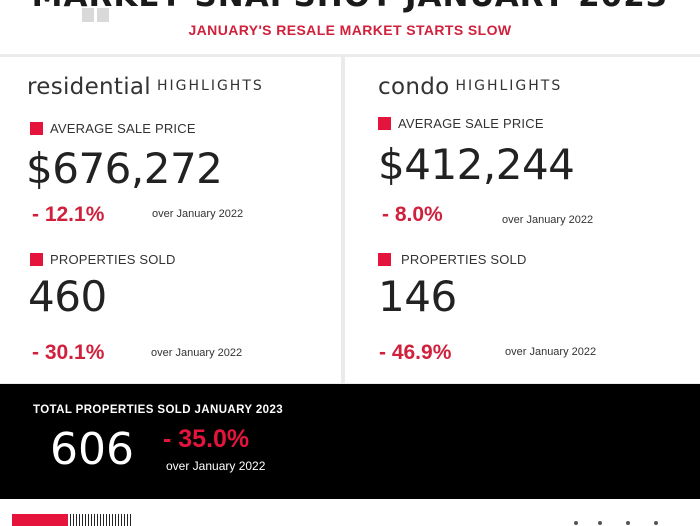 The width and height of the screenshot is (700, 526). I want to click on footer, so click(350, 512).